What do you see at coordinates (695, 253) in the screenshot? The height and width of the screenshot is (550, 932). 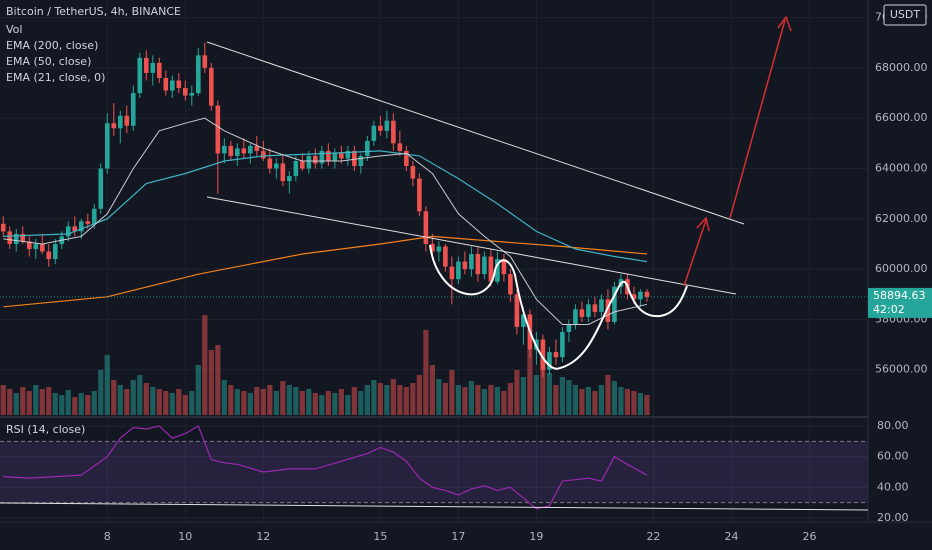 I see `projection-arrow` at bounding box center [695, 253].